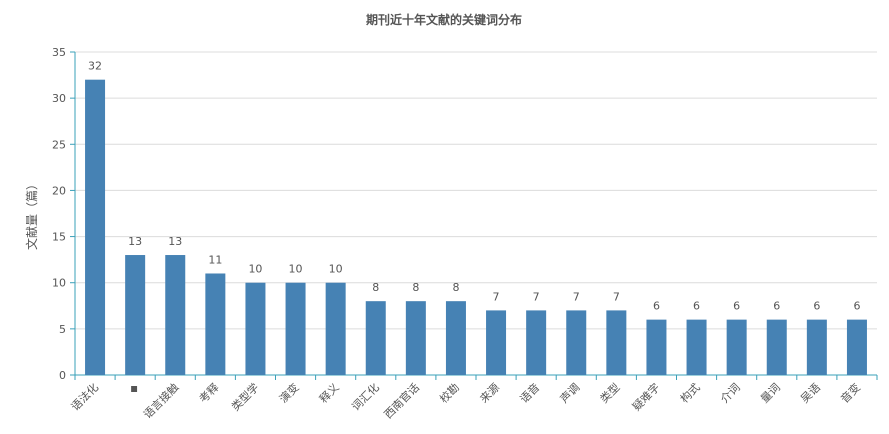  What do you see at coordinates (59, 144) in the screenshot?
I see `y-tick-label: 25` at bounding box center [59, 144].